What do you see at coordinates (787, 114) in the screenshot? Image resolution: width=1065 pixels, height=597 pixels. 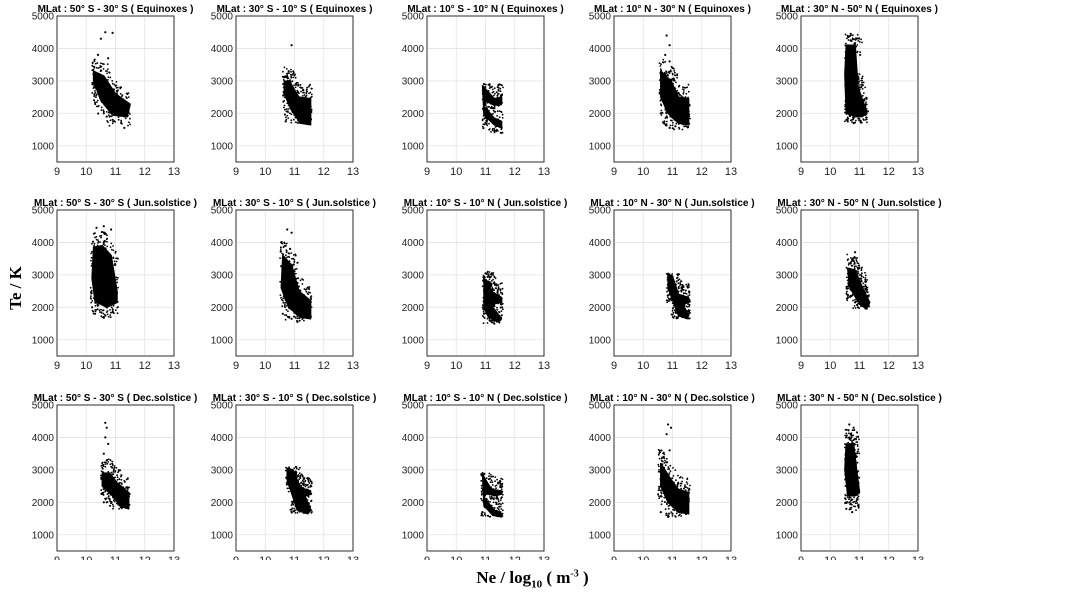 I see `y-tick-label: 2000` at bounding box center [787, 114].